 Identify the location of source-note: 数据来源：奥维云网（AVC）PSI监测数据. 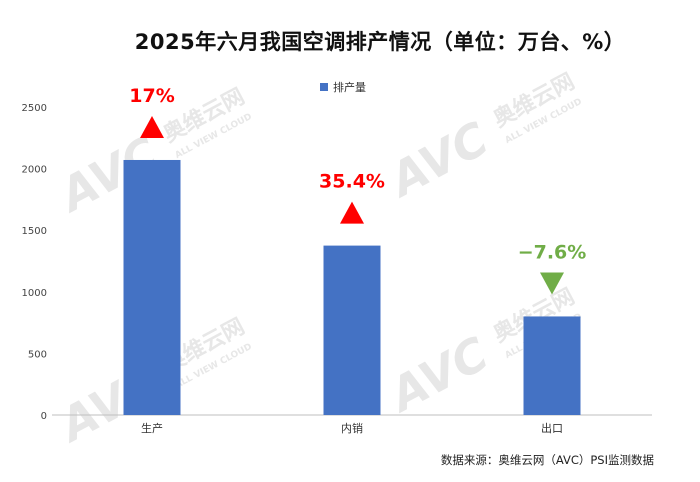
(547, 460).